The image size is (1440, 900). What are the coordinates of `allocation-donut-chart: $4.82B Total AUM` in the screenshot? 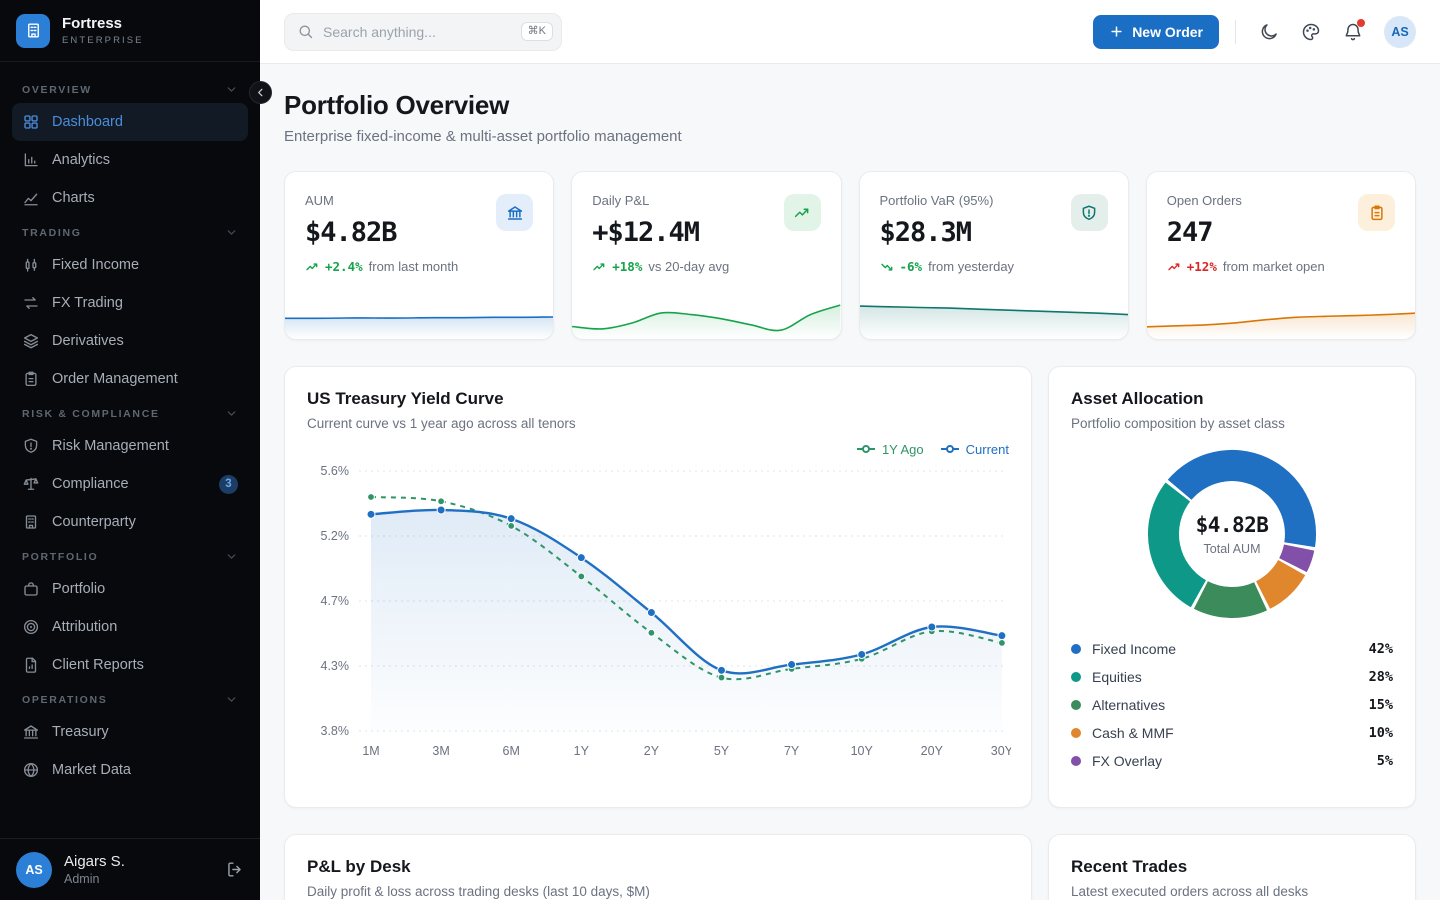 It's located at (1232, 534).